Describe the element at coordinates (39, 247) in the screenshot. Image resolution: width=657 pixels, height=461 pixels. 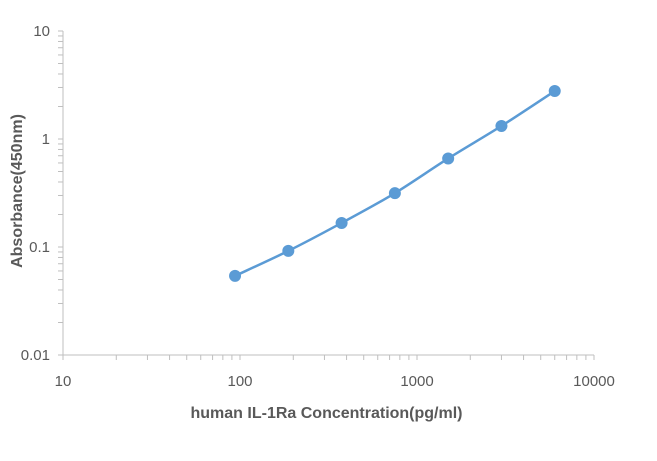
I see `y-tick-label: 0.1` at that location.